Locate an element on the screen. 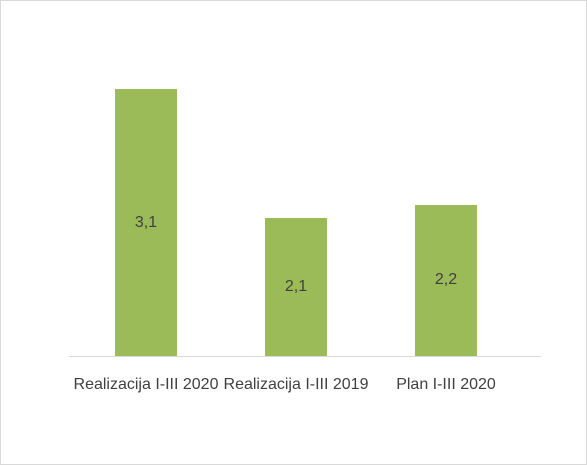  data-label: 3,1 is located at coordinates (146, 222).